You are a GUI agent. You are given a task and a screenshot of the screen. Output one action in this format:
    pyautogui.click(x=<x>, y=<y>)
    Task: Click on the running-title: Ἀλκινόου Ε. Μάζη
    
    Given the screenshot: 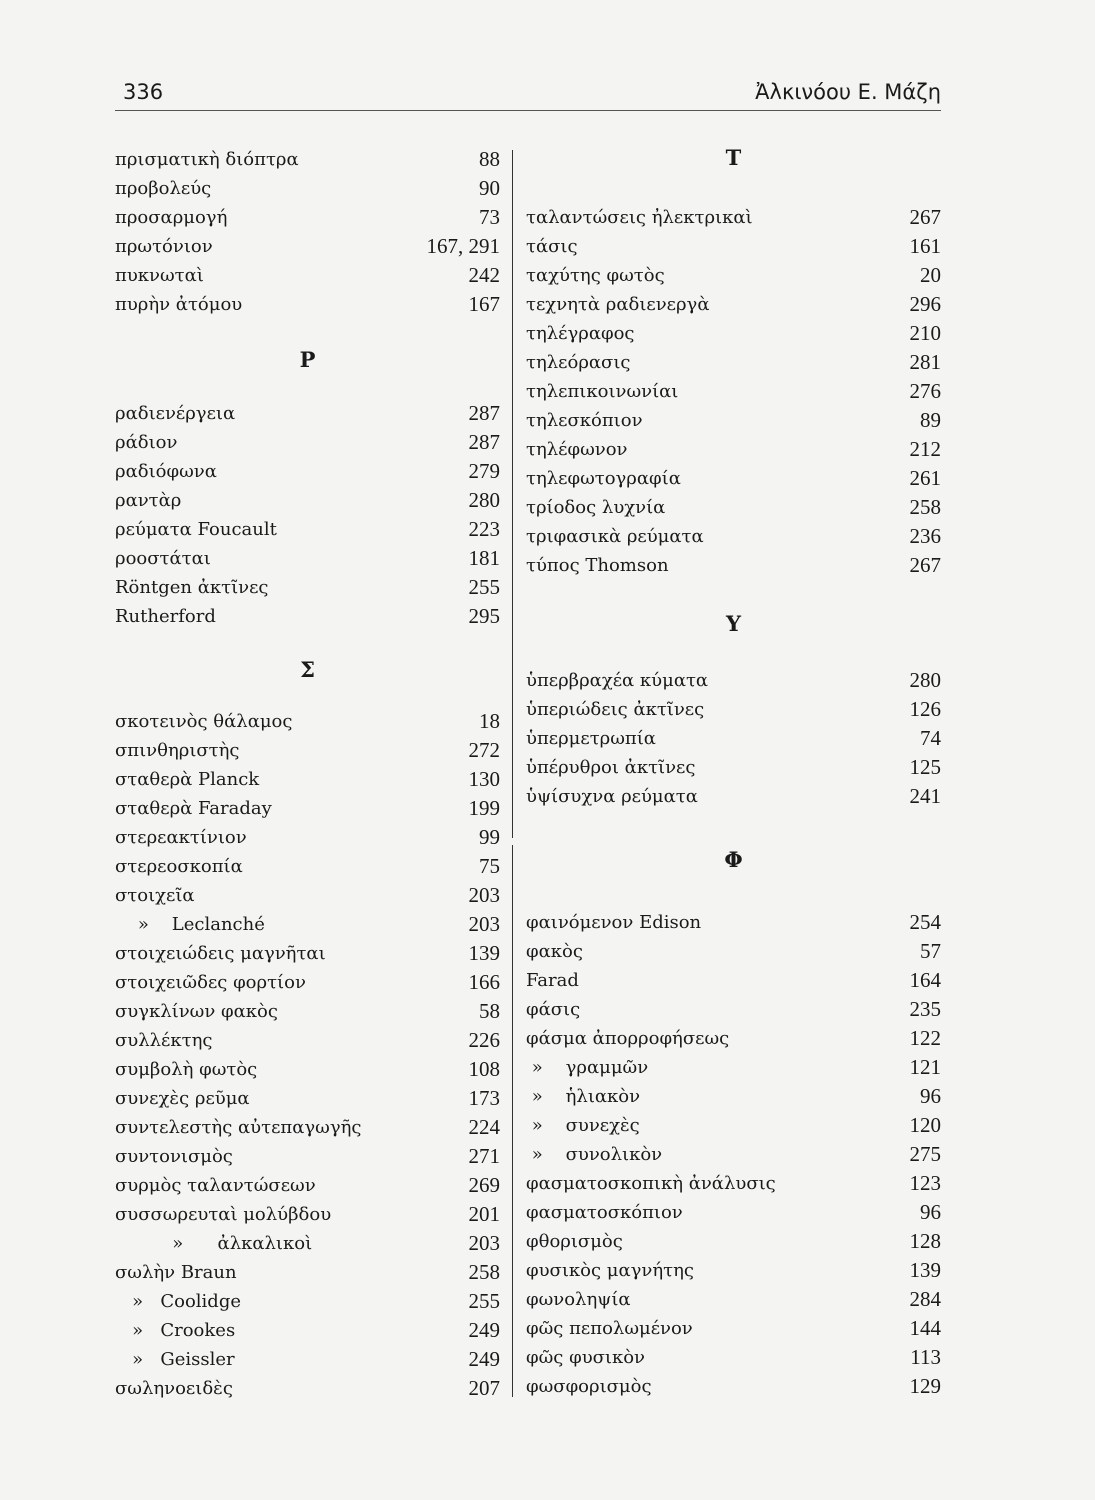 What is the action you would take?
    pyautogui.click(x=848, y=92)
    